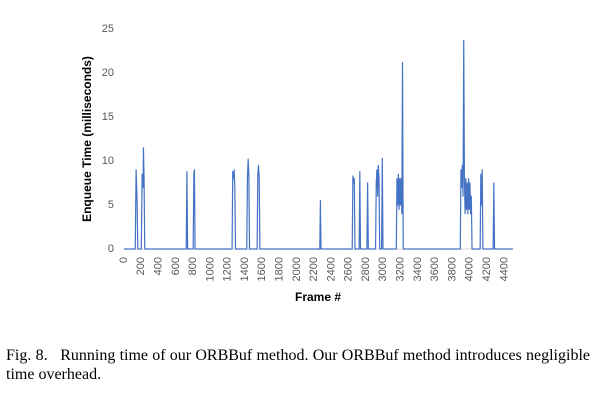 This screenshot has height=405, width=597. I want to click on y-axis-title: Enqueue Time (milliseconds), so click(87, 139).